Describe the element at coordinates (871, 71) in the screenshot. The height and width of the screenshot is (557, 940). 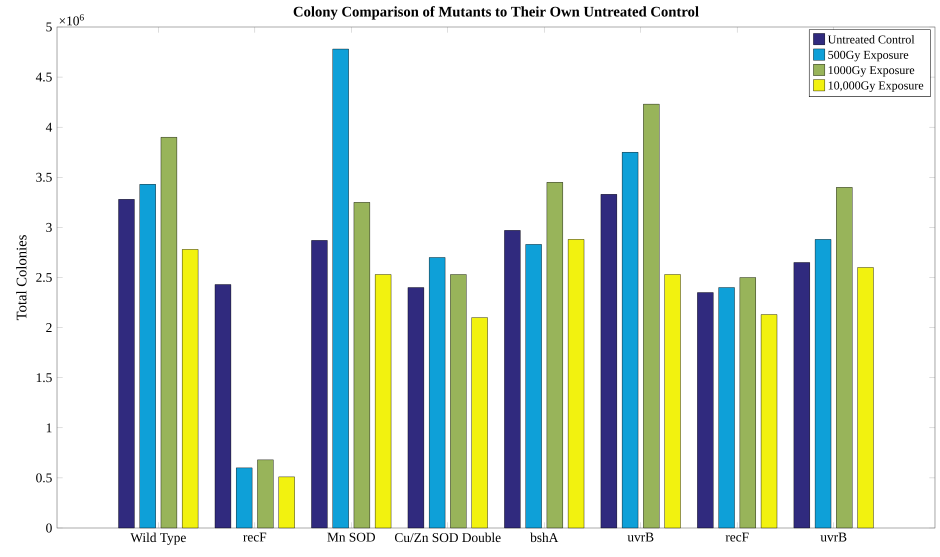
I see `legend-label: 1000Gy Exposure` at that location.